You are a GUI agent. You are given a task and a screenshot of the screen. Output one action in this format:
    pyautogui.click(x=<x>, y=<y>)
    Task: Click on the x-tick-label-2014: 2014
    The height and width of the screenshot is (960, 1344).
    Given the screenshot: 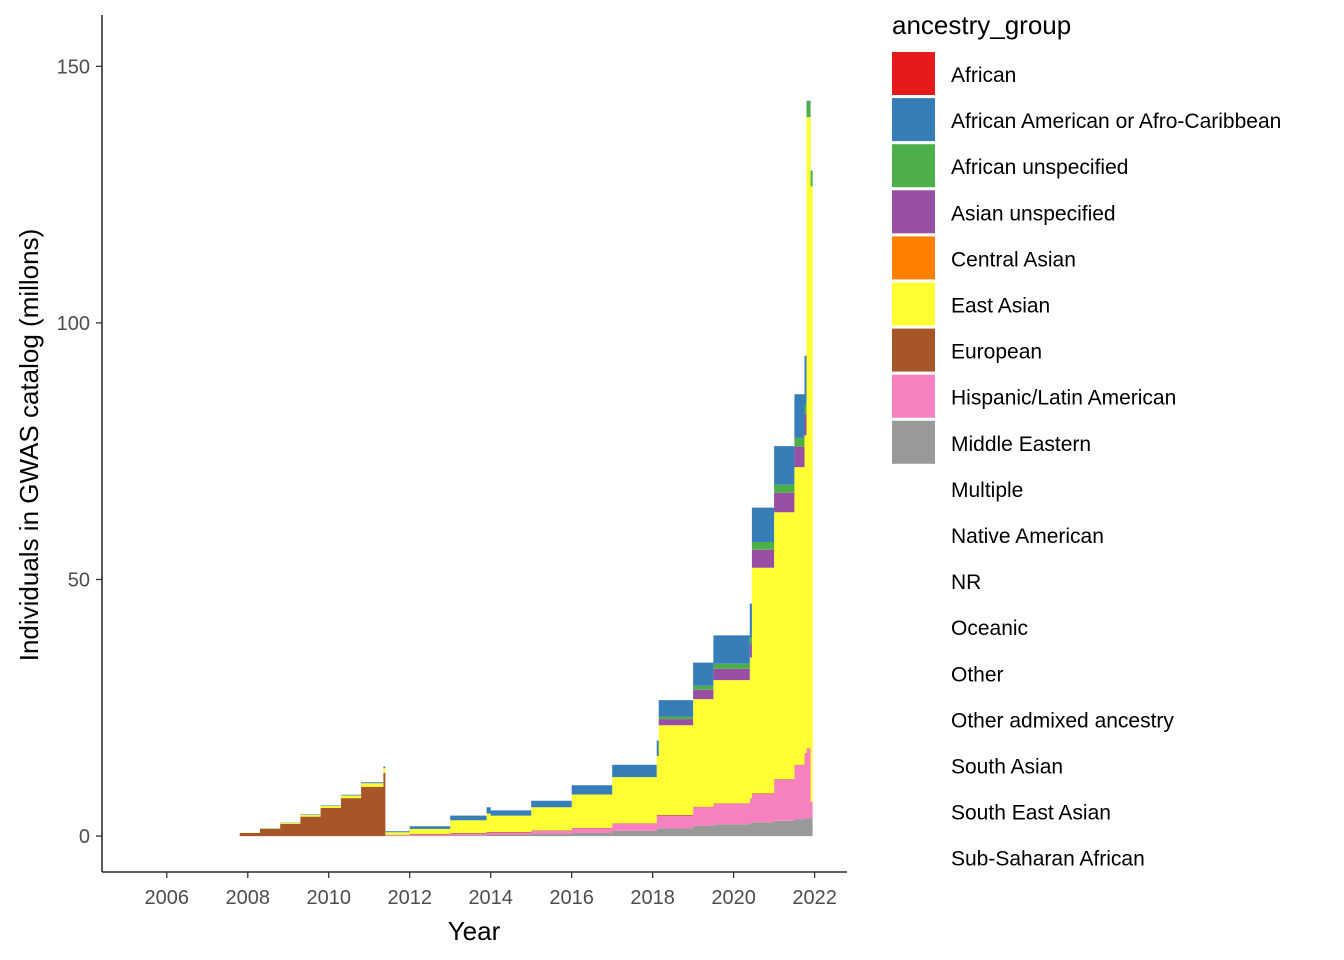 What is the action you would take?
    pyautogui.click(x=490, y=898)
    